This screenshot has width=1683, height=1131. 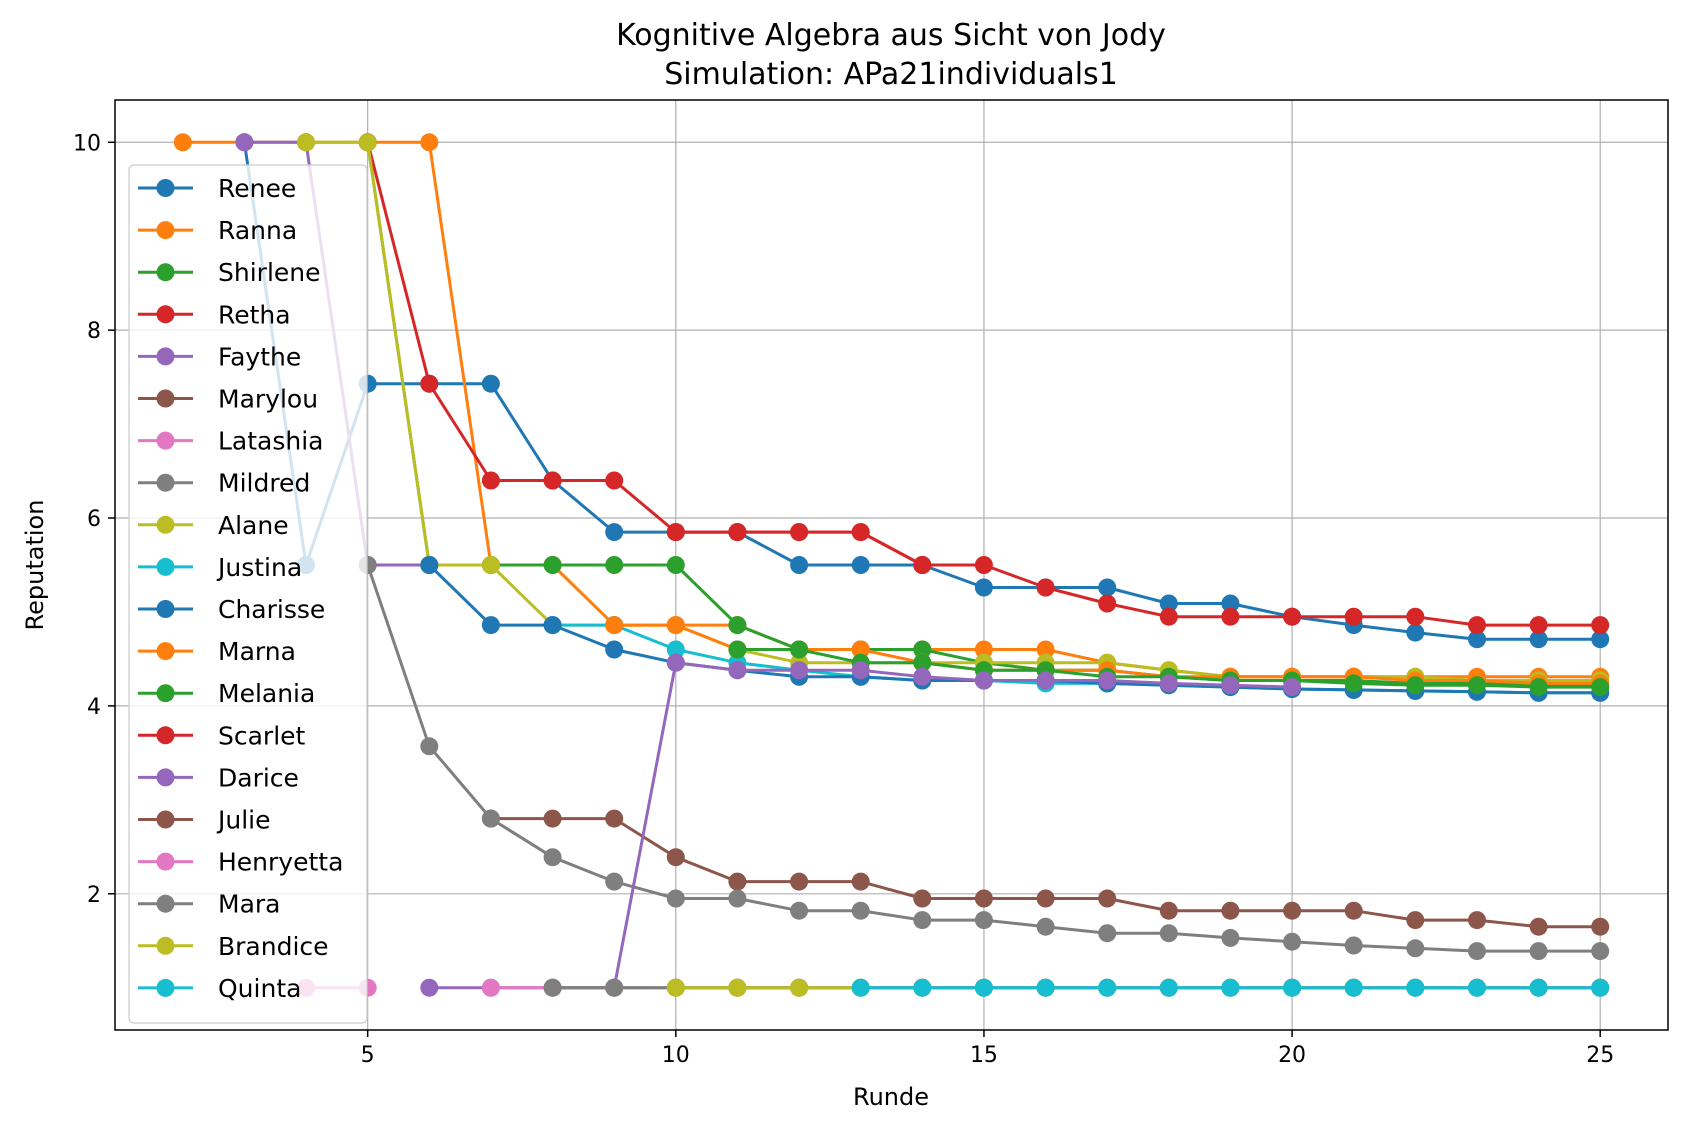 What do you see at coordinates (226, 693) in the screenshot?
I see `legend-item-melania: Melania` at bounding box center [226, 693].